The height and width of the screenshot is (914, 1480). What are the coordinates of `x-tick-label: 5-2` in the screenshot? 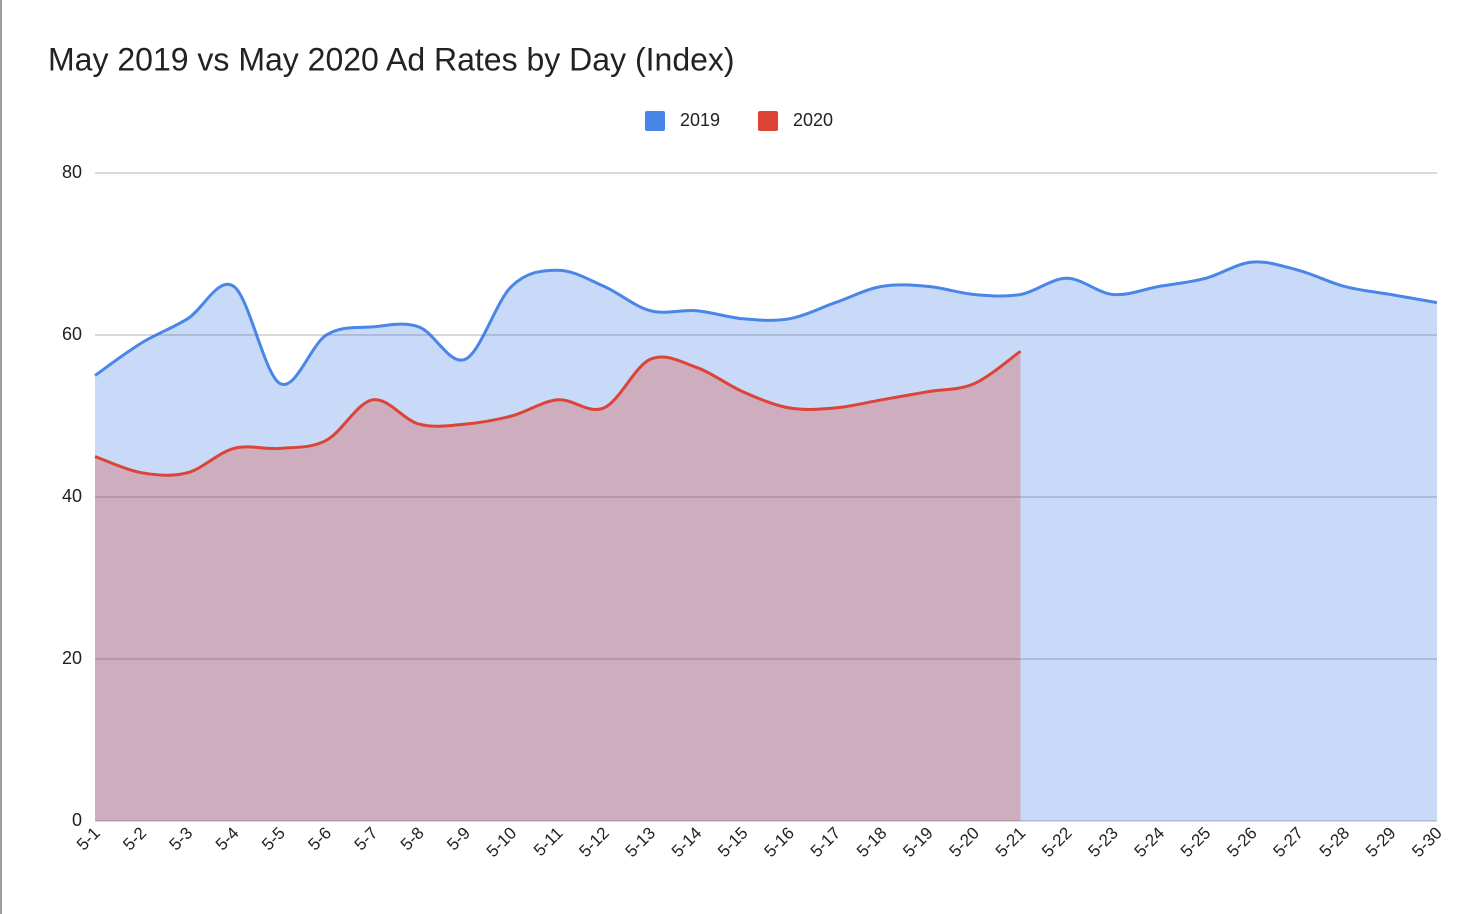 It's located at (134, 838).